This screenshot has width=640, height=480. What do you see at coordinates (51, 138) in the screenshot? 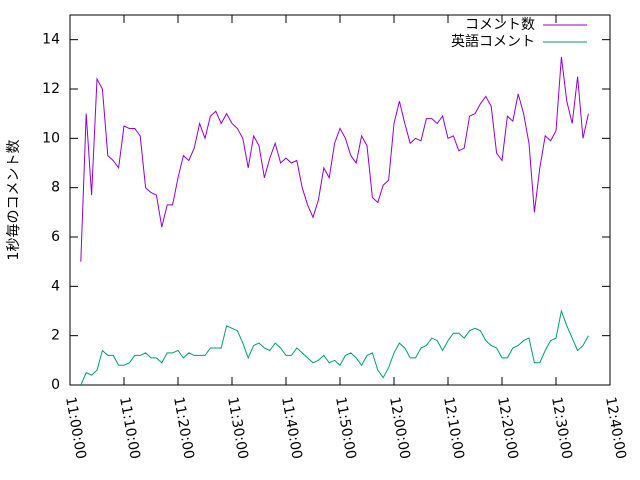
I see `y-tick-label: 10` at bounding box center [51, 138].